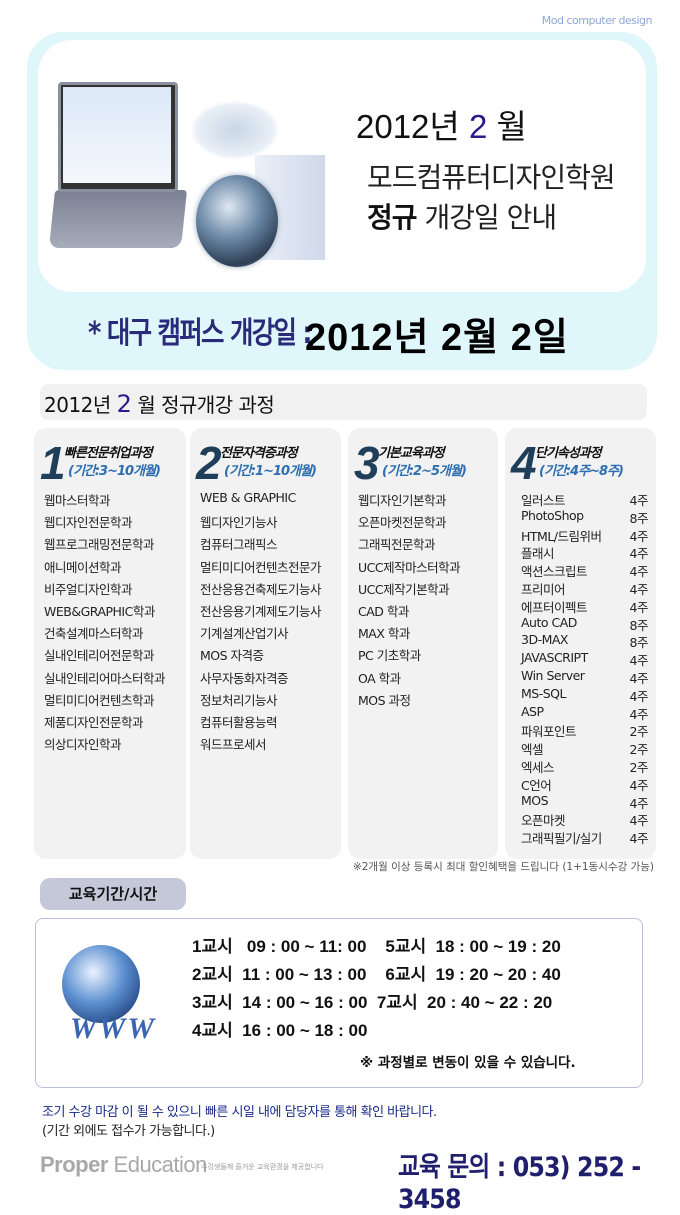  Describe the element at coordinates (244, 678) in the screenshot. I see `course-item: 사무자동화자격증` at that location.